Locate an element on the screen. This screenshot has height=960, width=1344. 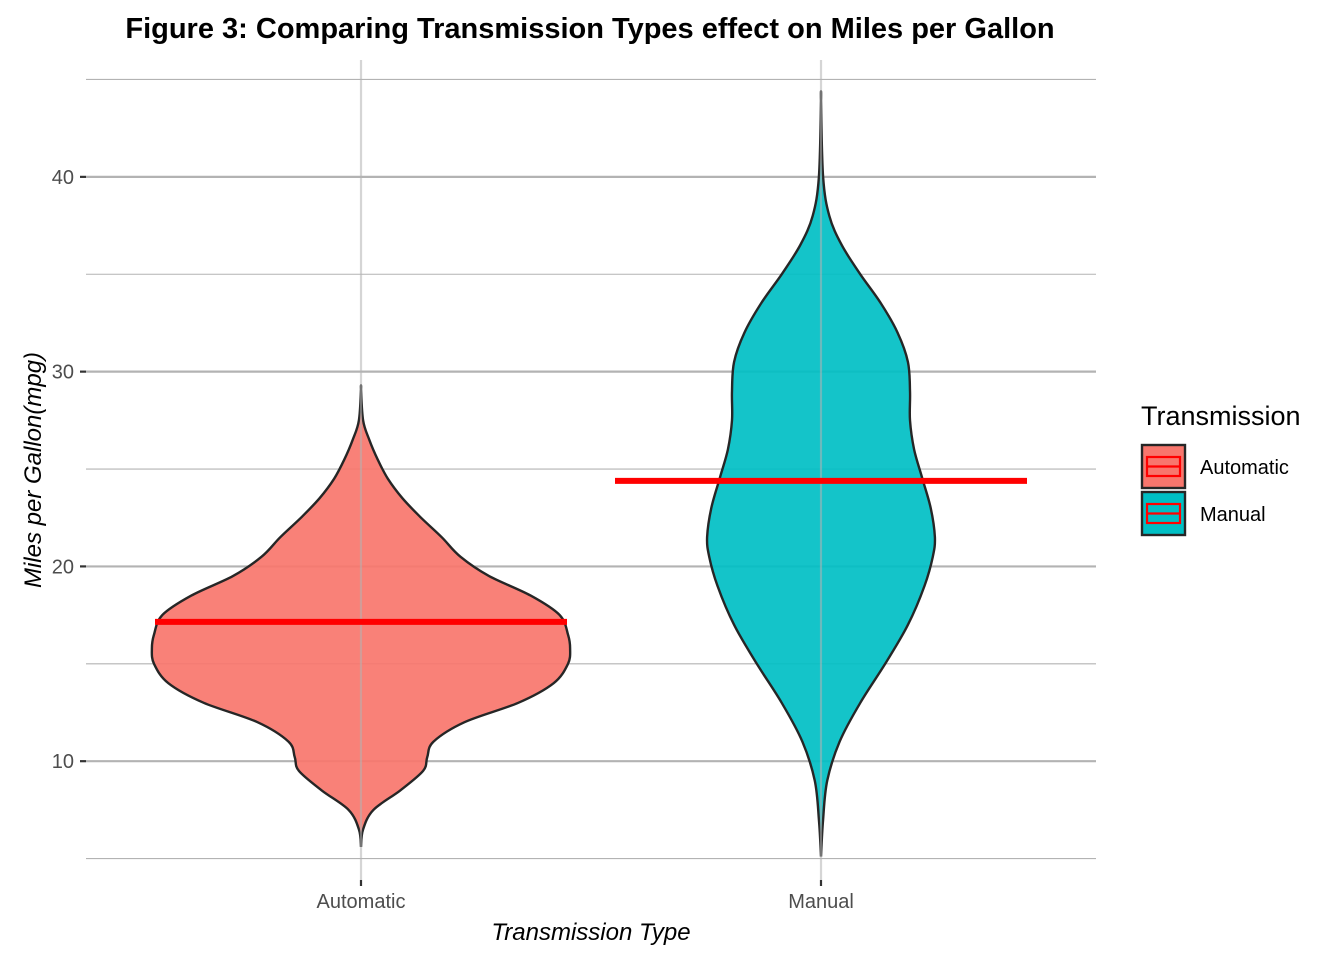
x-tick-label: Manual is located at coordinates (821, 902).